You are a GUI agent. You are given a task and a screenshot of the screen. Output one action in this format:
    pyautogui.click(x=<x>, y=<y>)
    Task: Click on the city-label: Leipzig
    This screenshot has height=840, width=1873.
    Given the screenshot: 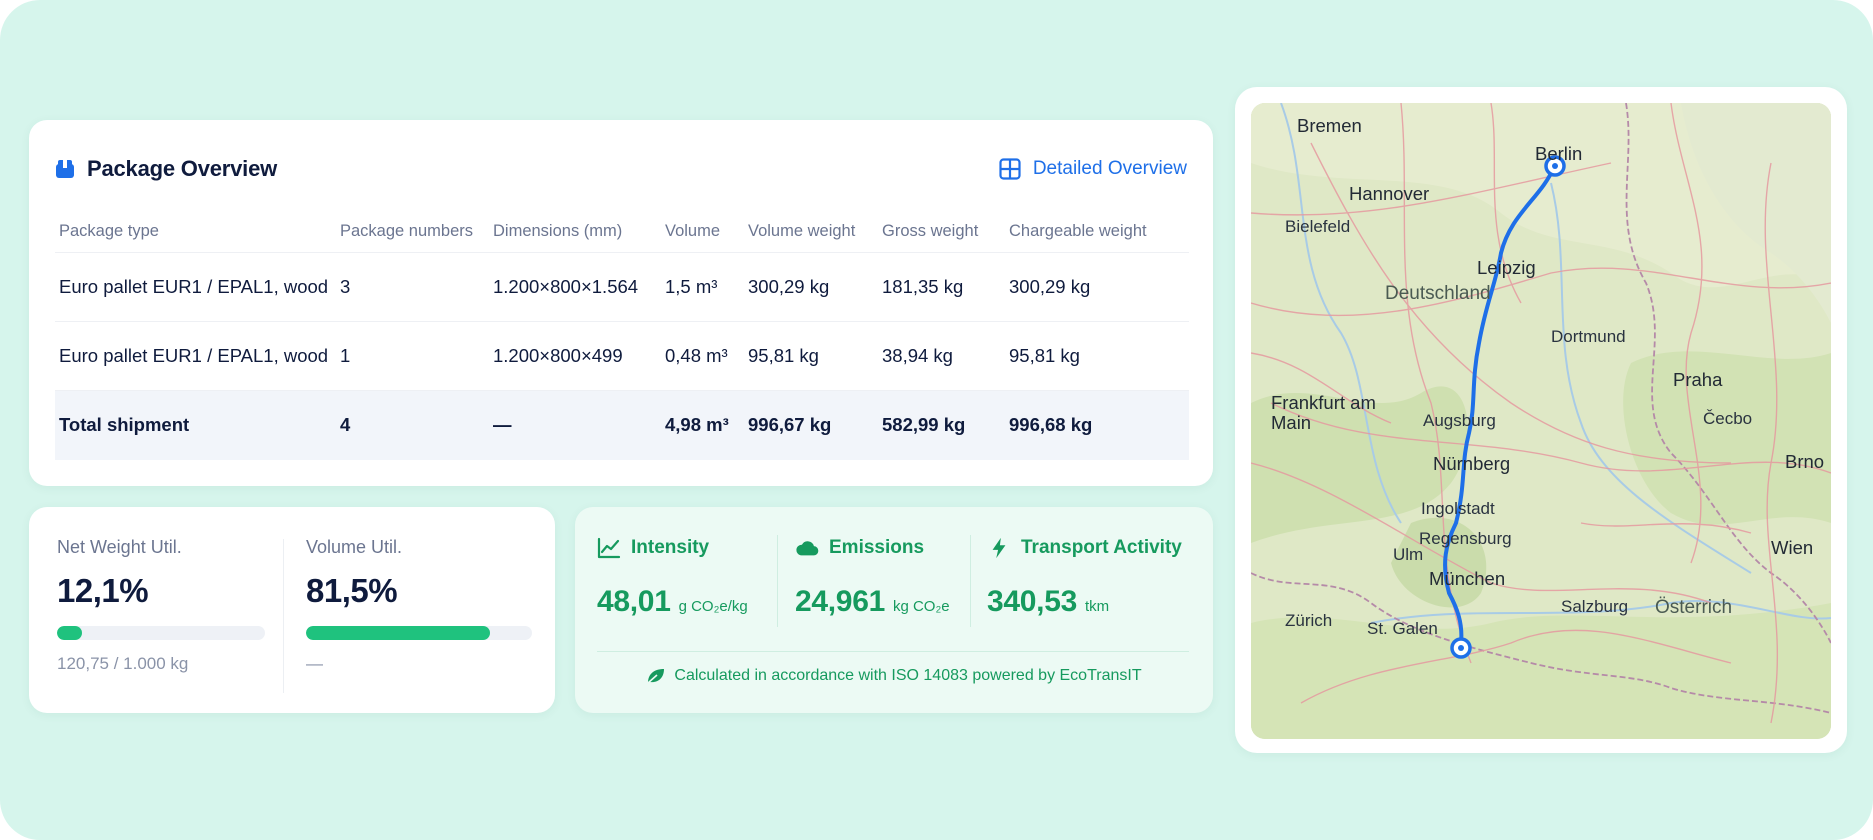 What is the action you would take?
    pyautogui.click(x=1506, y=267)
    